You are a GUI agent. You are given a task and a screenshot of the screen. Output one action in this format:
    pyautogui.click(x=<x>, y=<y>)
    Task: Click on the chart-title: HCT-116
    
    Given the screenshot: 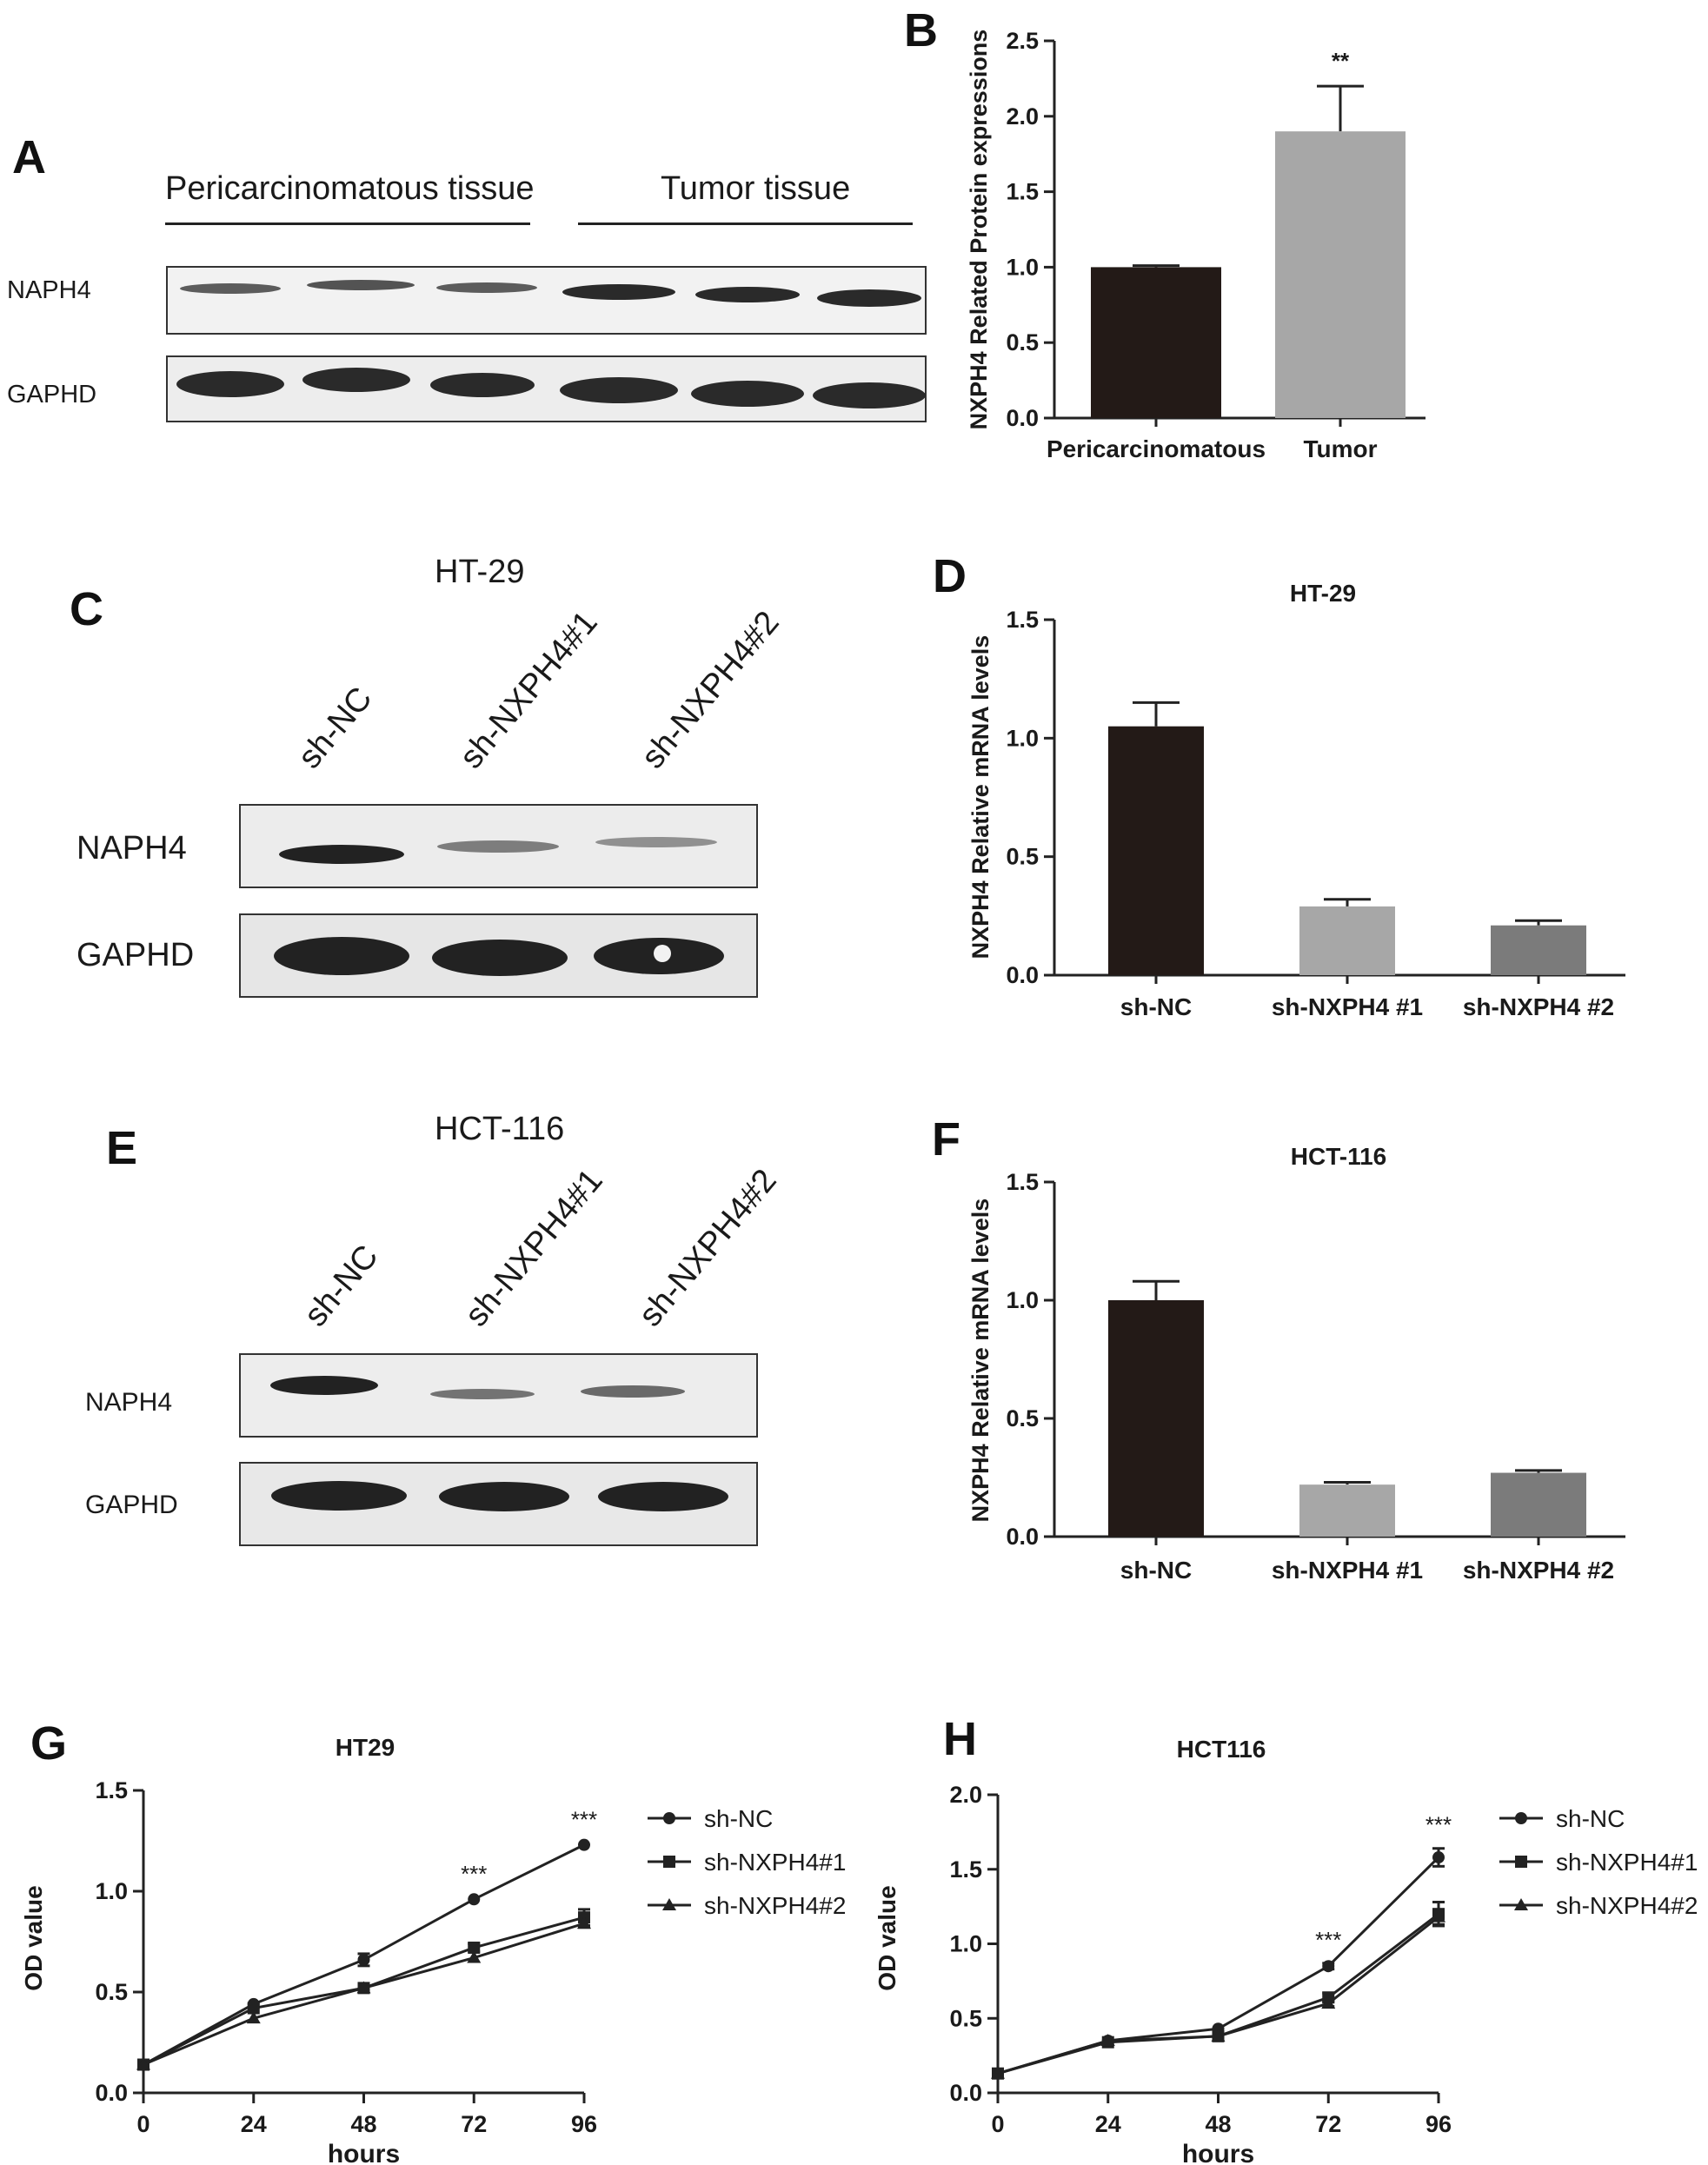 What is the action you would take?
    pyautogui.click(x=1339, y=1156)
    